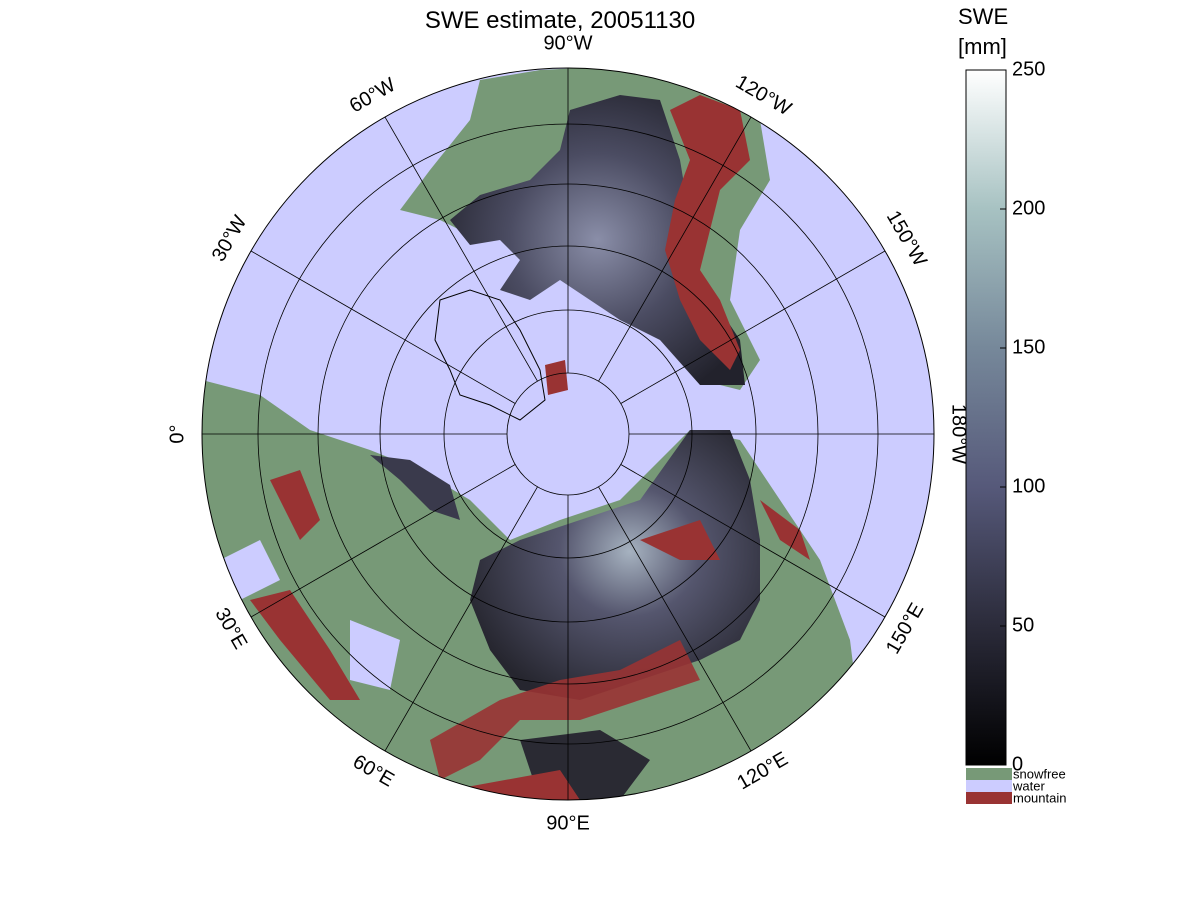 The height and width of the screenshot is (906, 1201). What do you see at coordinates (707, 232) in the screenshot?
I see `north-america-mountain` at bounding box center [707, 232].